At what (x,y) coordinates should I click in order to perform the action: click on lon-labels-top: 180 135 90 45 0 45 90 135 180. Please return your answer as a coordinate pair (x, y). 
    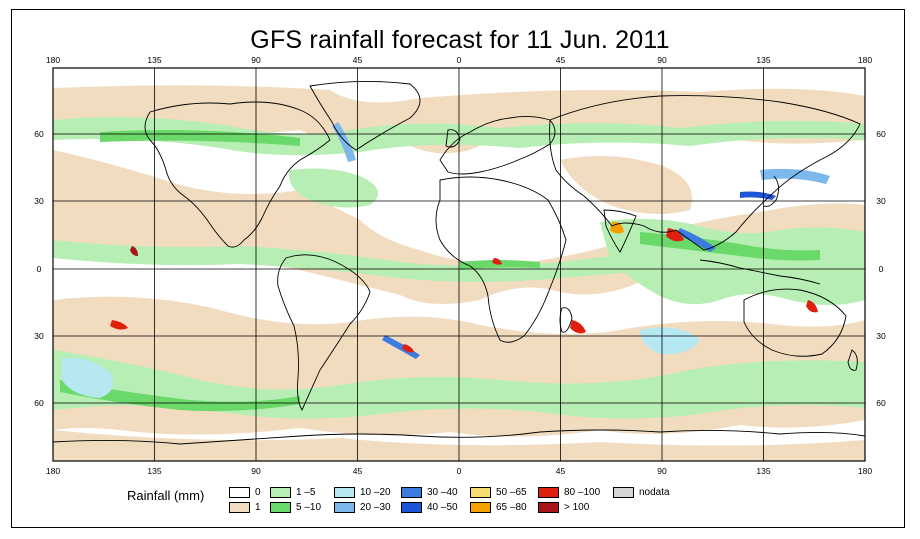
    Looking at the image, I should click on (459, 60).